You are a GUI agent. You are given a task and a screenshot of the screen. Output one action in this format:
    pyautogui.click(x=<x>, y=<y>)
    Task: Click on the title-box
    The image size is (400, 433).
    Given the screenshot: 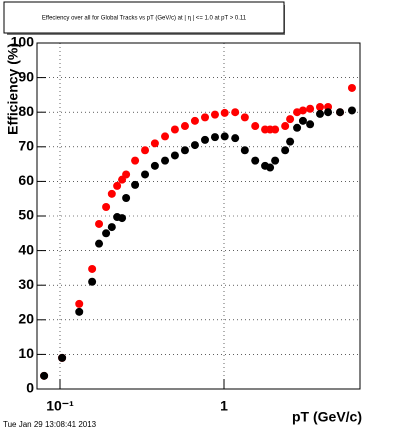 What is the action you would take?
    pyautogui.click(x=144, y=17)
    